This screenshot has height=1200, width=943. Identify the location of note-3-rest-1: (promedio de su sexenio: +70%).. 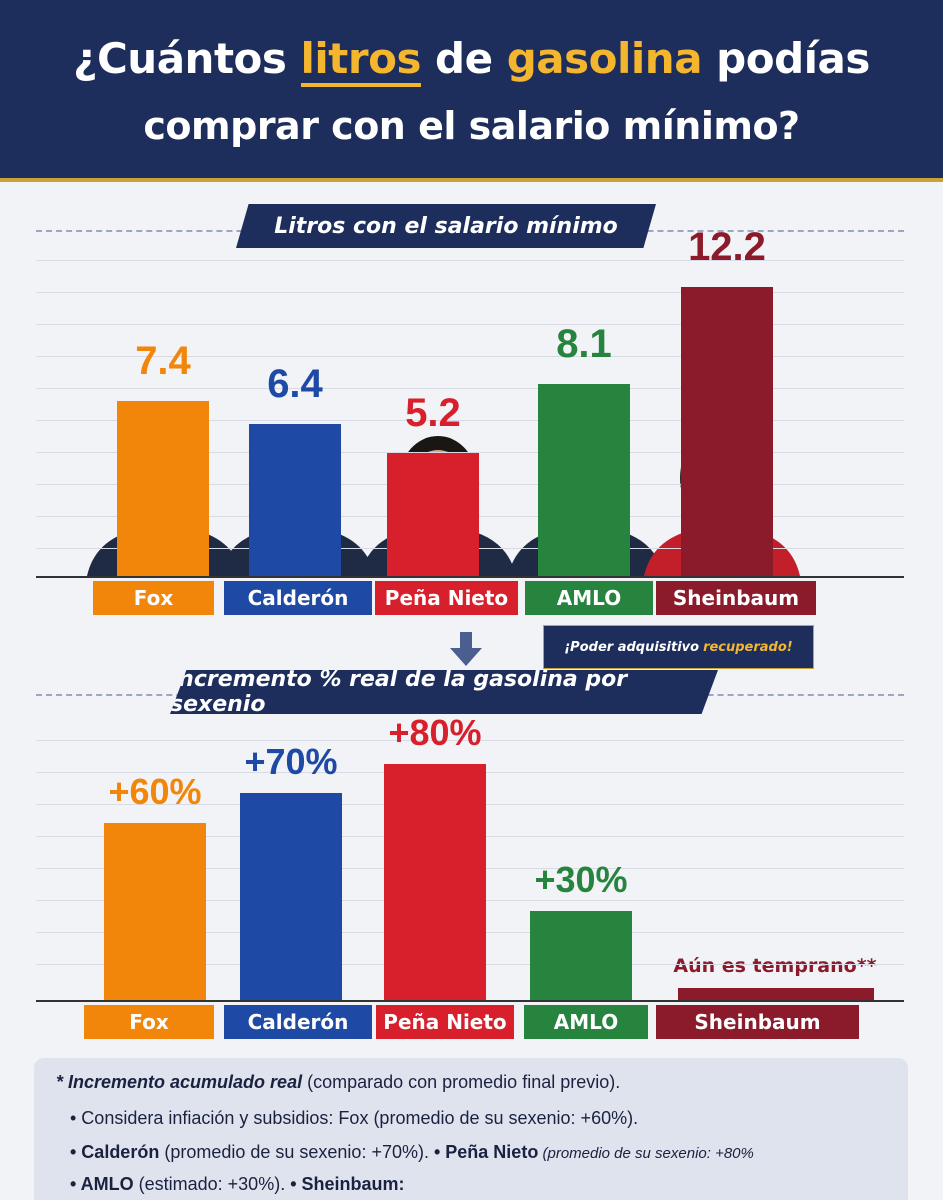
(296, 1152).